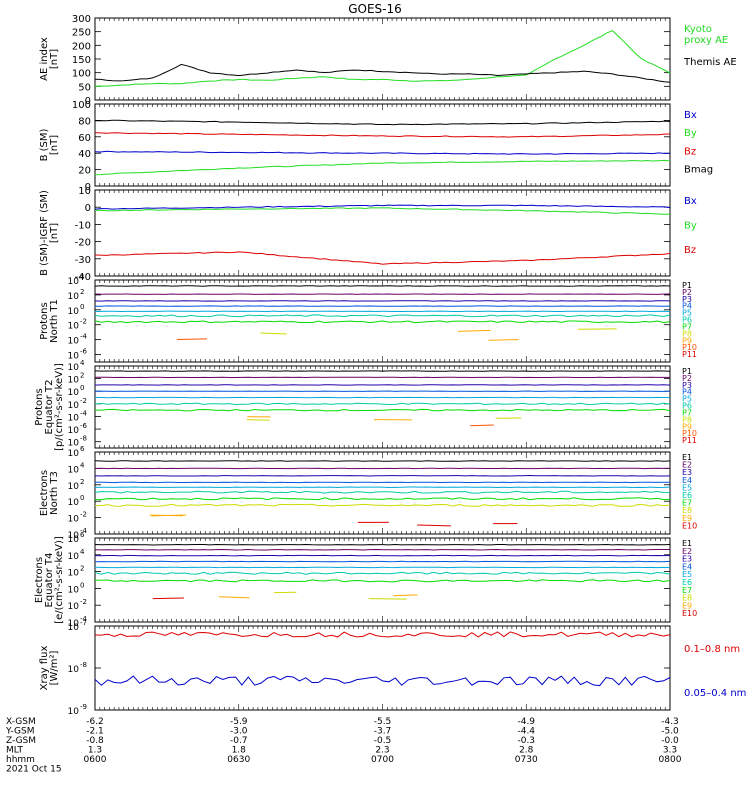 This screenshot has height=804, width=750. Describe the element at coordinates (34, 770) in the screenshot. I see `date-label: 2021 Oct 15` at that location.